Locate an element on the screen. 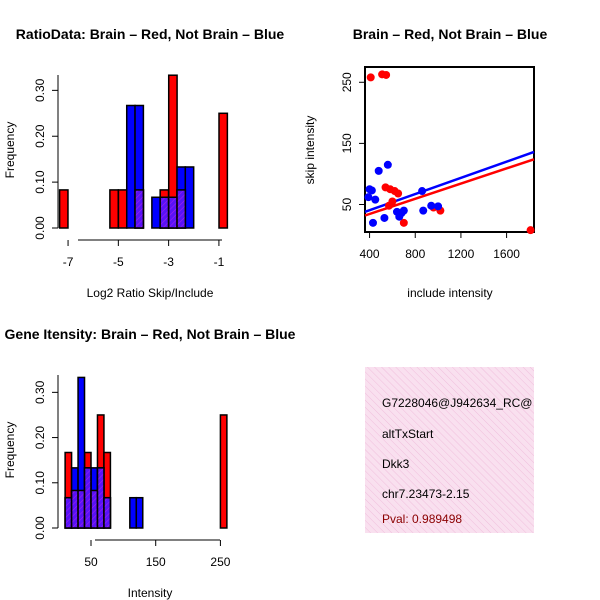 This screenshot has height=600, width=600. gene-histogram-xlabel: Intensity is located at coordinates (150, 593).